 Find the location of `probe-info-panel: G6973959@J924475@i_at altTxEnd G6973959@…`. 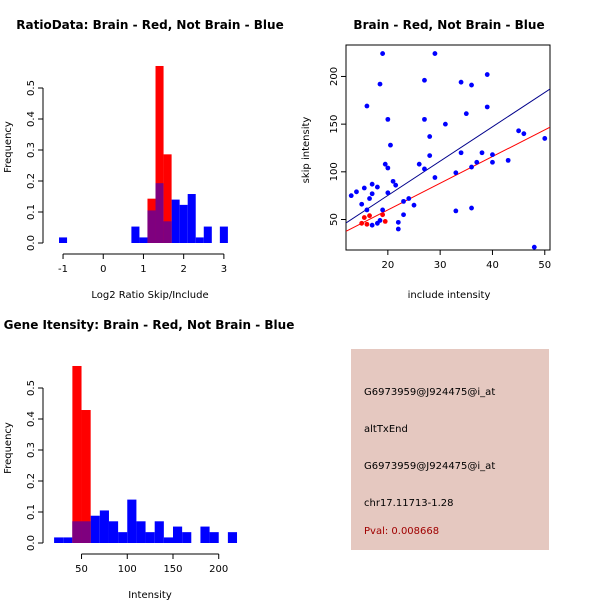

probe-info-panel: G6973959@J924475@i_at altTxEnd G6973959@… is located at coordinates (450, 449).